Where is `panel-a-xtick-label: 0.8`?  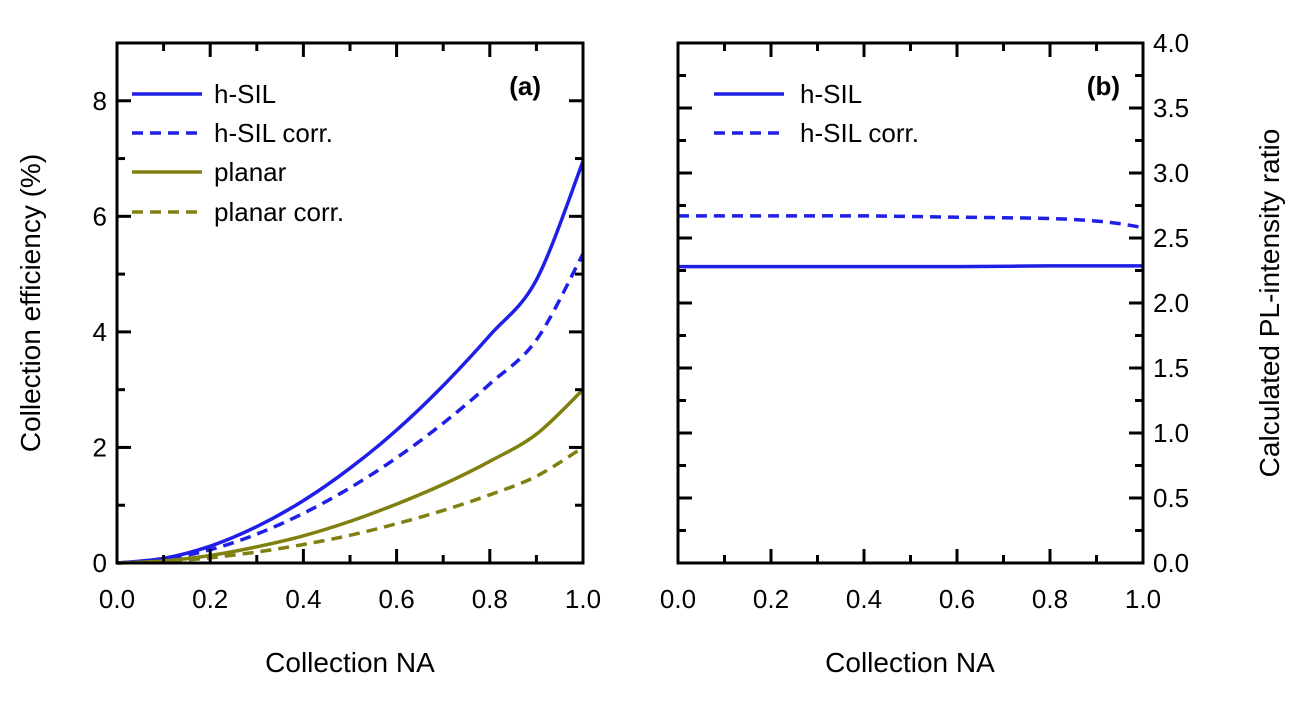 panel-a-xtick-label: 0.8 is located at coordinates (490, 599).